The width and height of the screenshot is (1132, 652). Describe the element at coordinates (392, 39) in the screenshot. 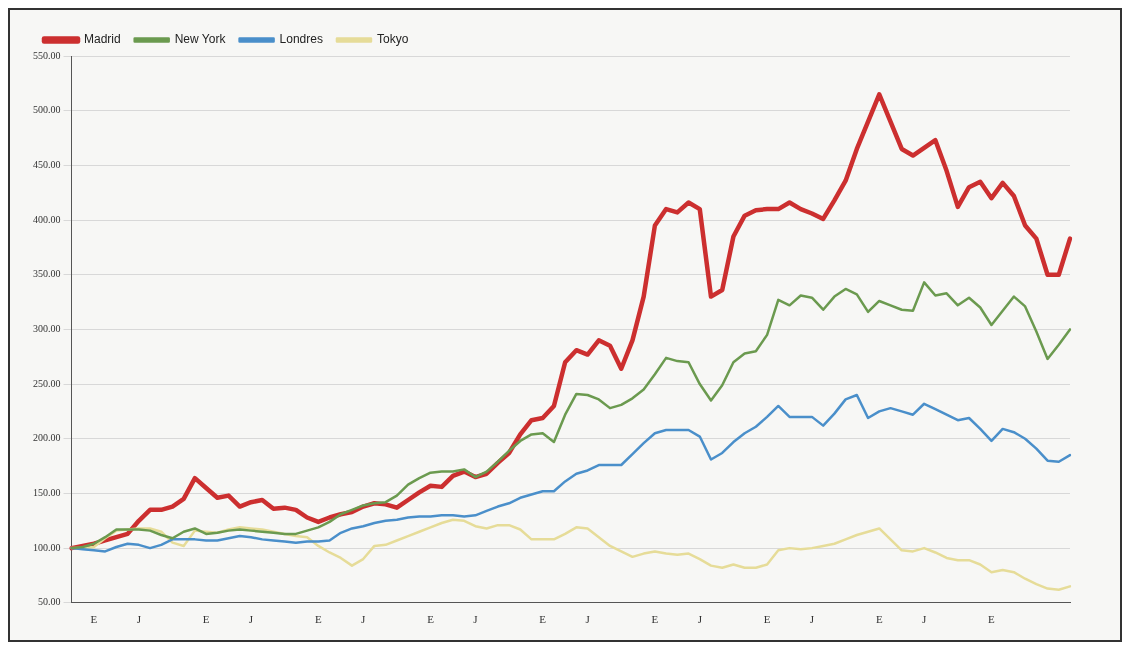

I see `legend-label: Tokyo` at that location.